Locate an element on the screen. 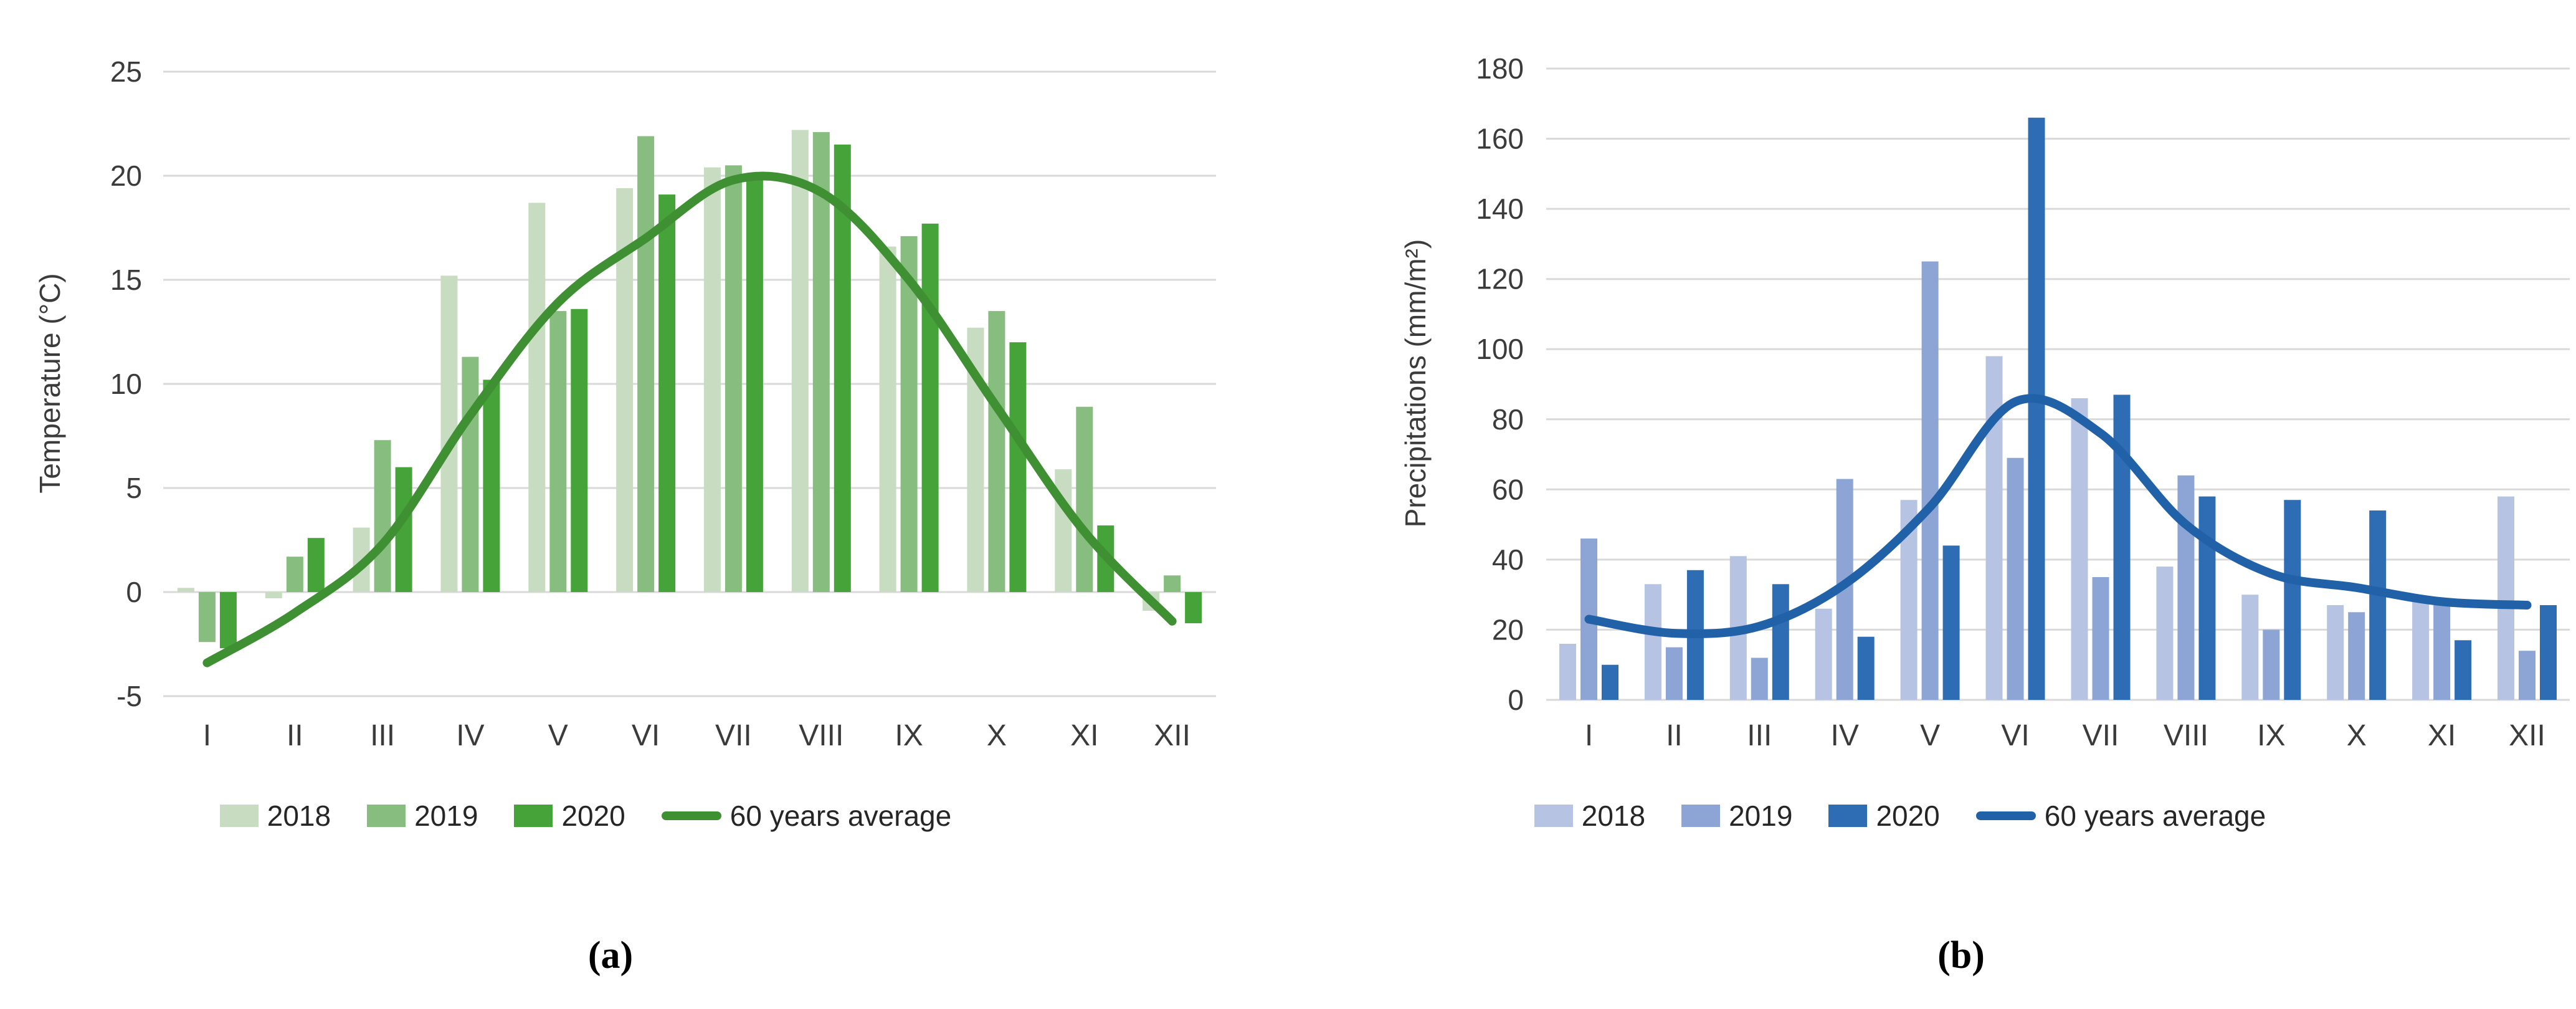 This screenshot has width=2576, height=1009. y-tick-label: 5 is located at coordinates (134, 488).